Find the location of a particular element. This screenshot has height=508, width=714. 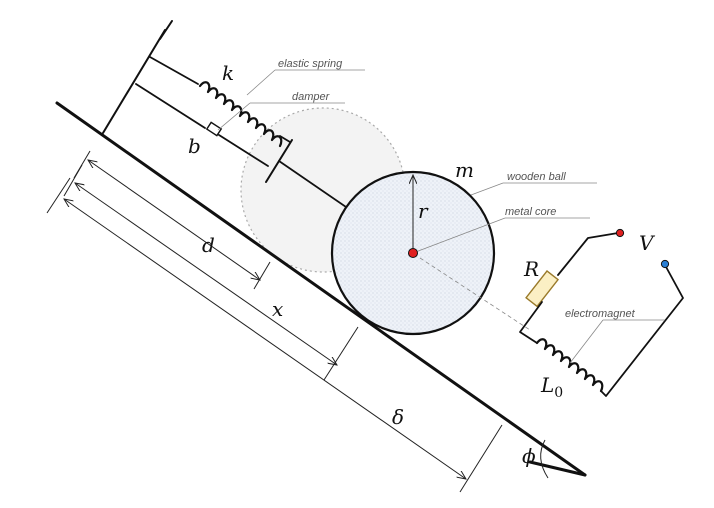

wall-cap is located at coordinates (166, 30).